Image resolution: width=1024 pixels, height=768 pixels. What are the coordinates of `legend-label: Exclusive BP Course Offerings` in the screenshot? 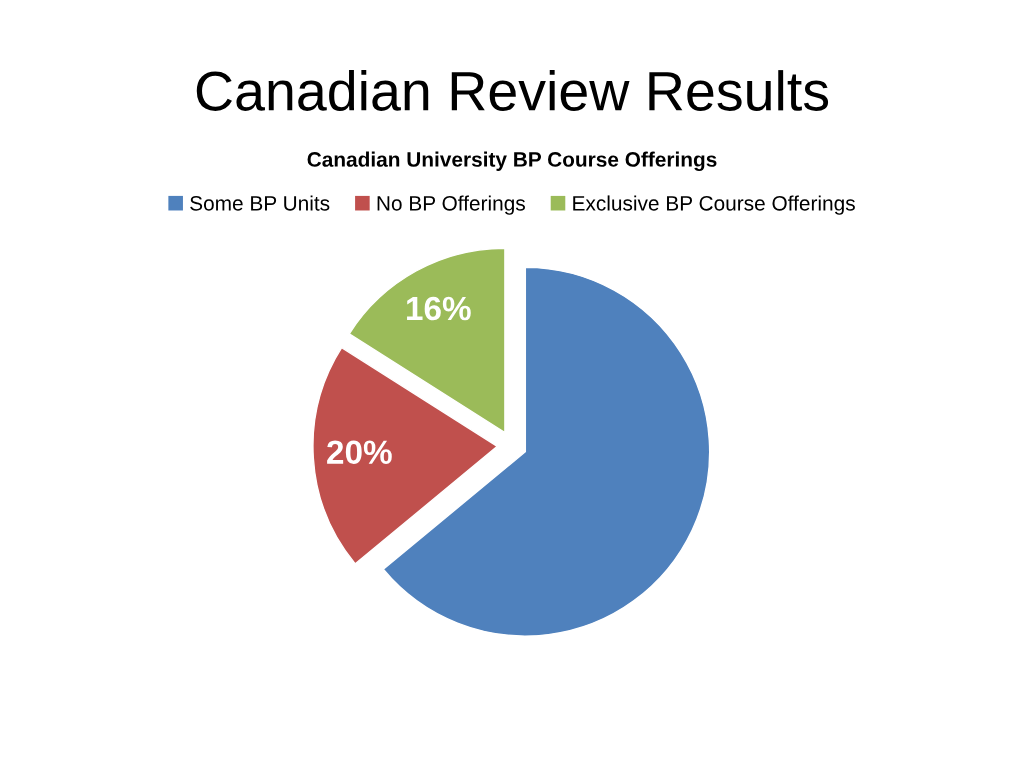 It's located at (714, 205).